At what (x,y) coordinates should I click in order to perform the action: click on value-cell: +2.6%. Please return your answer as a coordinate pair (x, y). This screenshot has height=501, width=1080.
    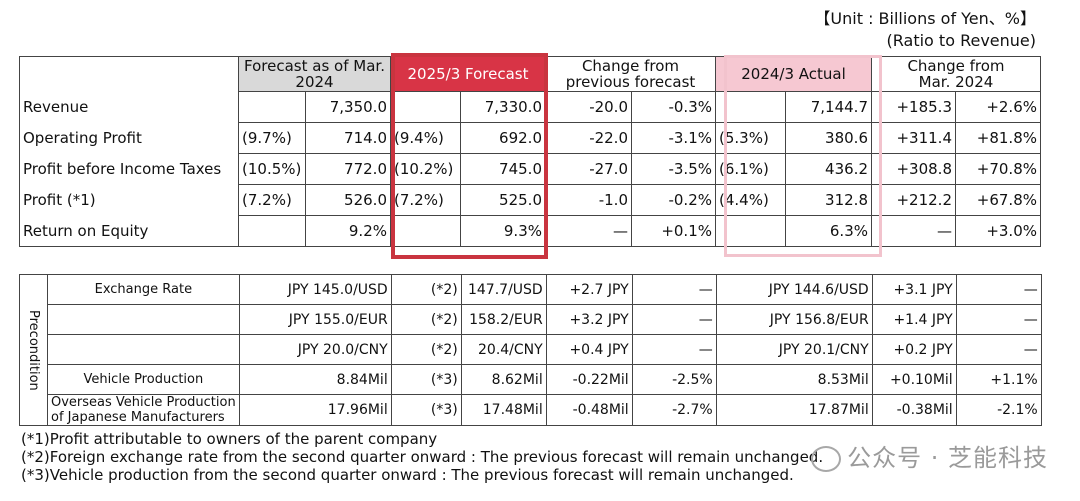
    Looking at the image, I should click on (998, 107).